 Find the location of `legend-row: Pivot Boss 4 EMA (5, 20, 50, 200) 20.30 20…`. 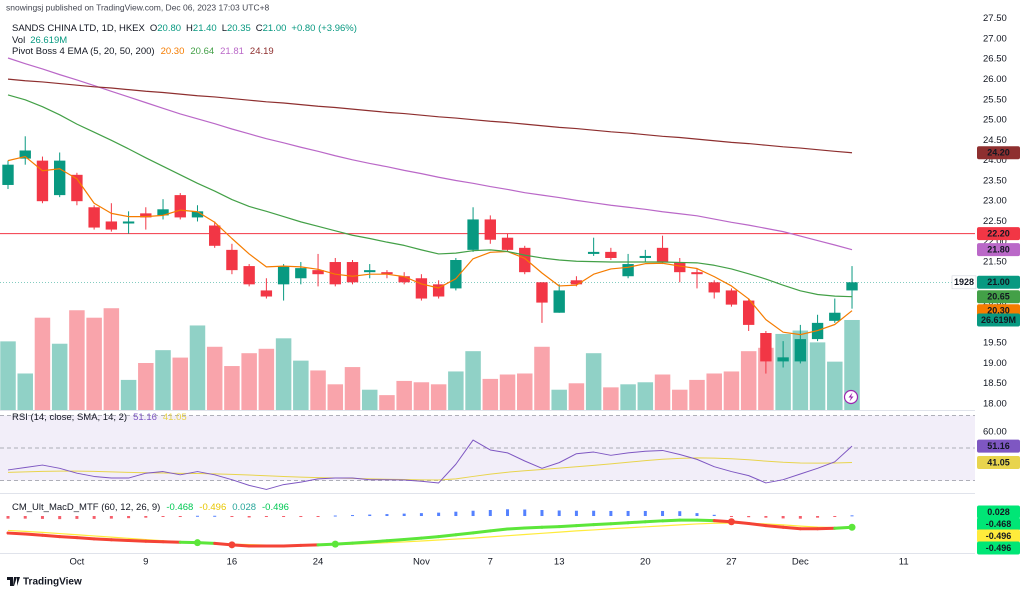

legend-row: Pivot Boss 4 EMA (5, 20, 50, 200) 20.30 20… is located at coordinates (143, 51).